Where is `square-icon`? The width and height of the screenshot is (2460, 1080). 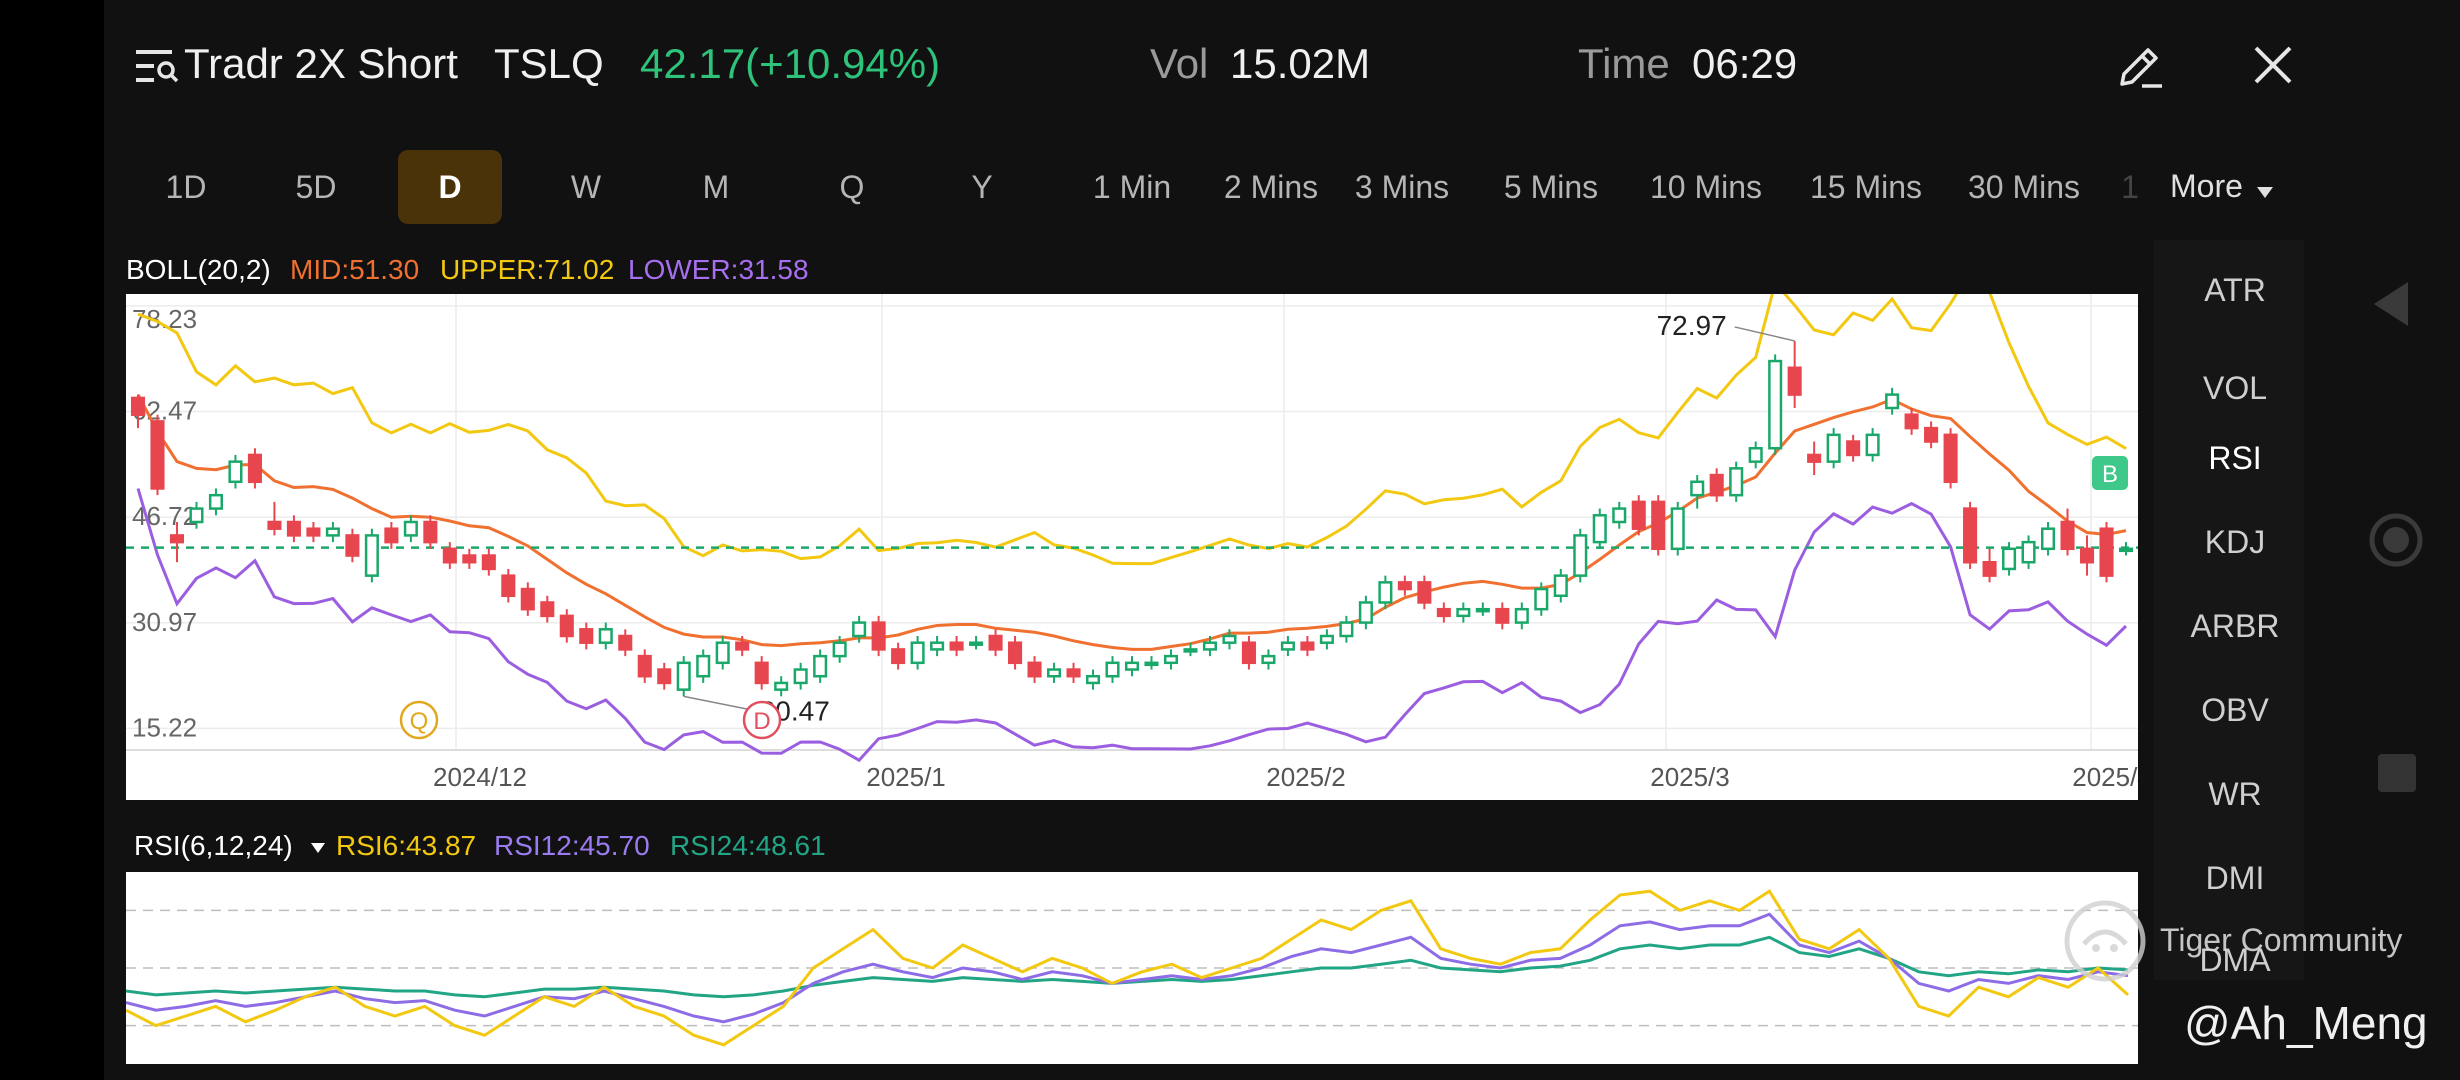
square-icon is located at coordinates (2397, 773).